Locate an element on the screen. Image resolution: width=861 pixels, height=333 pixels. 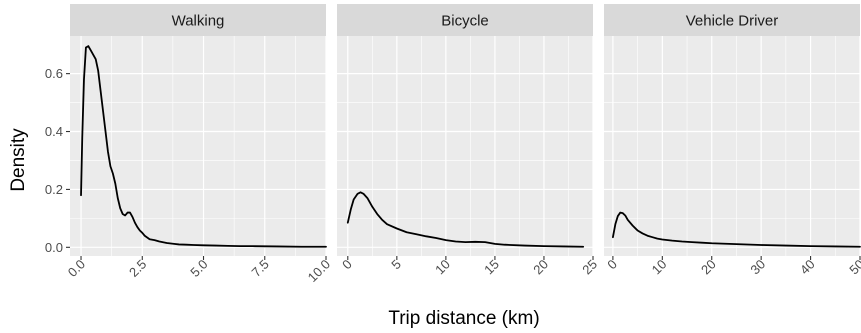
y-tick-label: 0.4 is located at coordinates (54, 131).